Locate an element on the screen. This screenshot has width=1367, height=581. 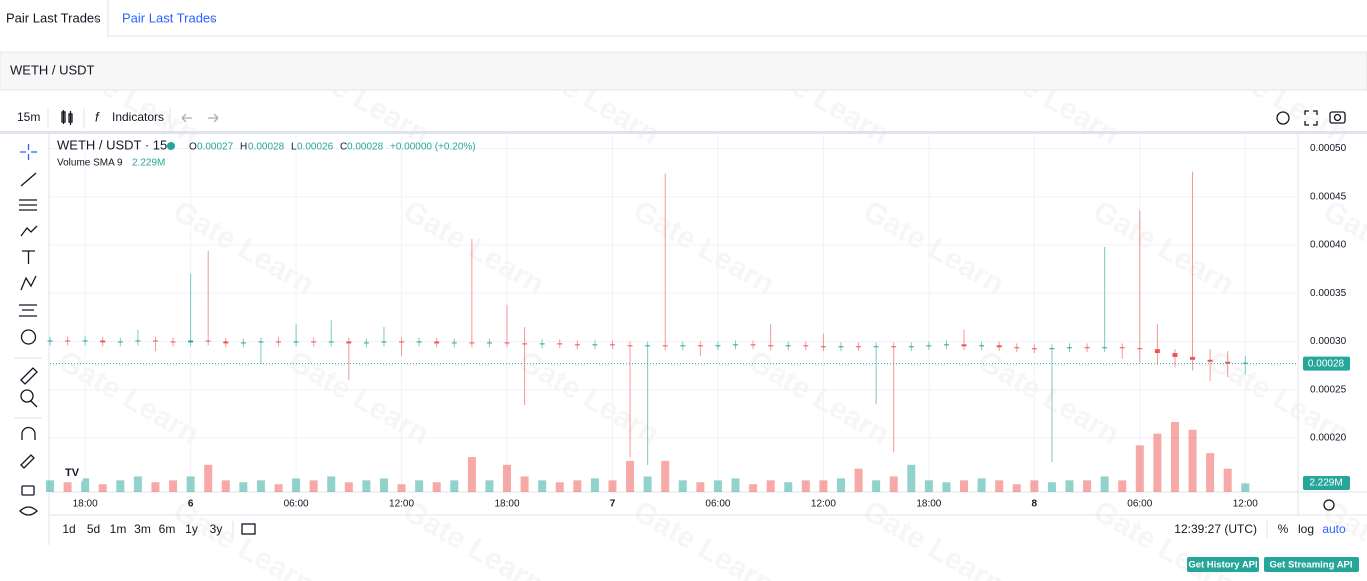
volume-axis-box is located at coordinates (1326, 483).